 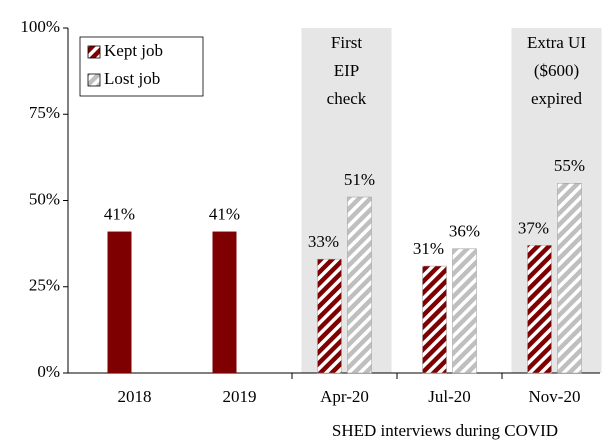 I want to click on data-label: 36%, so click(x=464, y=231).